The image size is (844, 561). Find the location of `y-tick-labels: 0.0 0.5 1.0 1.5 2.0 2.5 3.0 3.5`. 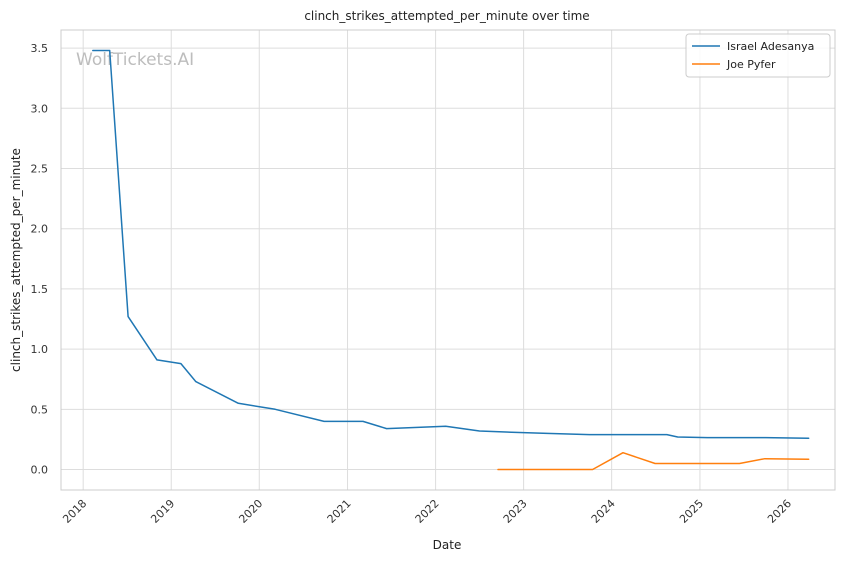

y-tick-labels: 0.0 0.5 1.0 1.5 2.0 2.5 3.0 3.5 is located at coordinates (40, 259).